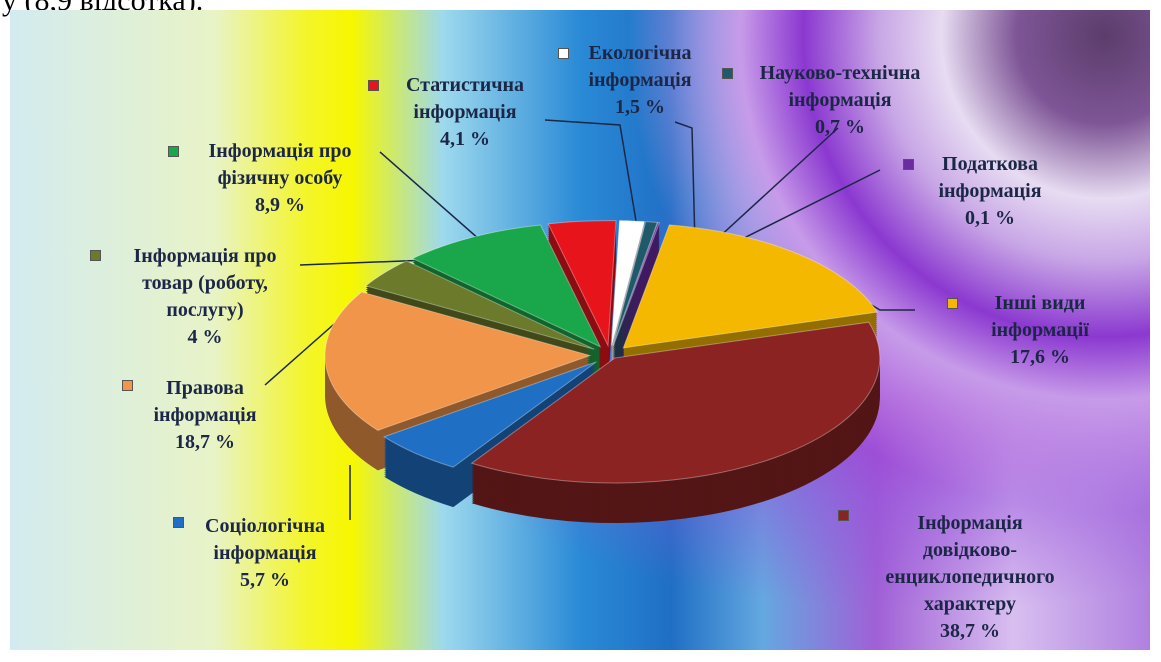 This screenshot has width=1161, height=662. I want to click on value-label: 18,7 %, so click(205, 442).